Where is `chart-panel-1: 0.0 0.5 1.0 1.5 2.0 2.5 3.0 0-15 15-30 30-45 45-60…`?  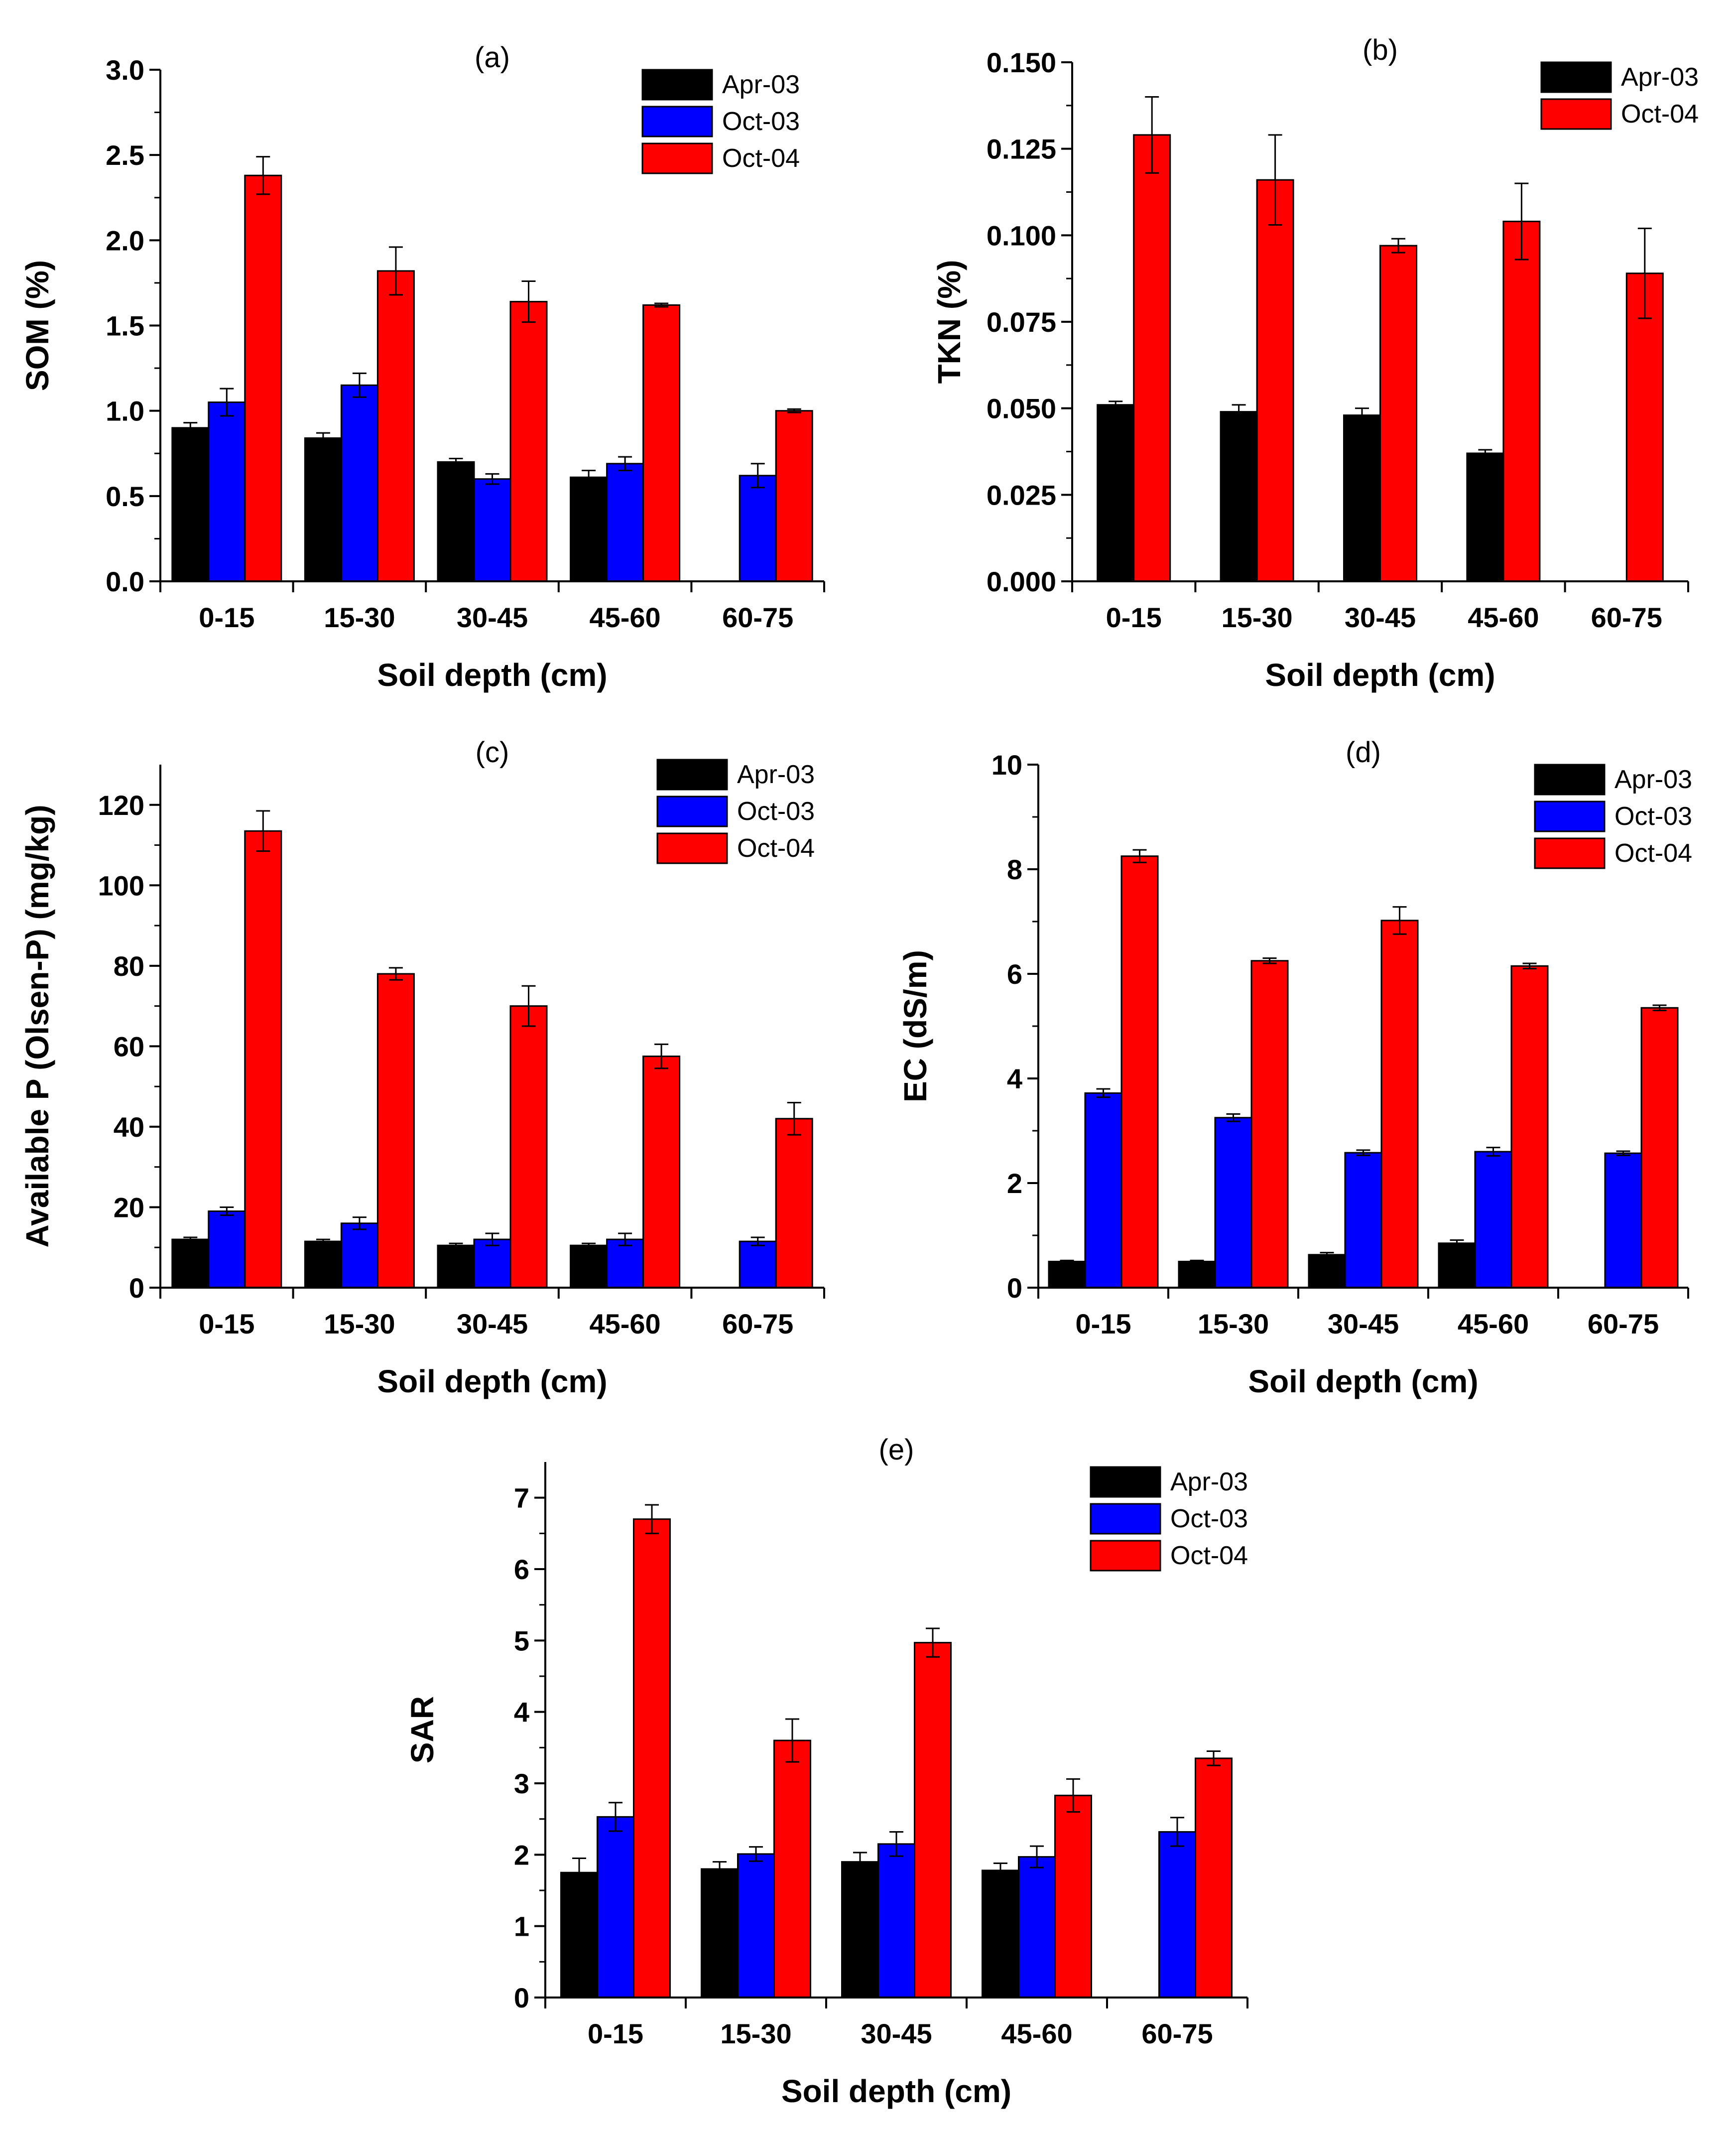 chart-panel-1: 0.0 0.5 1.0 1.5 2.0 2.5 3.0 0-15 15-30 30-45 45-60… is located at coordinates (422, 367).